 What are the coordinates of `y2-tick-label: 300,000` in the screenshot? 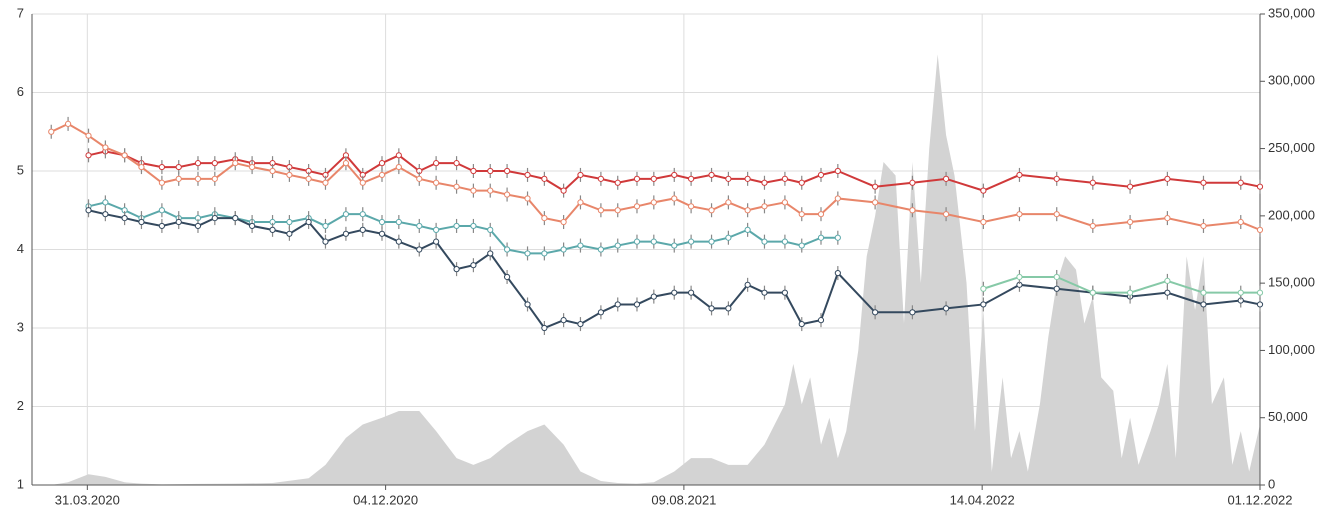 It's located at (1291, 80).